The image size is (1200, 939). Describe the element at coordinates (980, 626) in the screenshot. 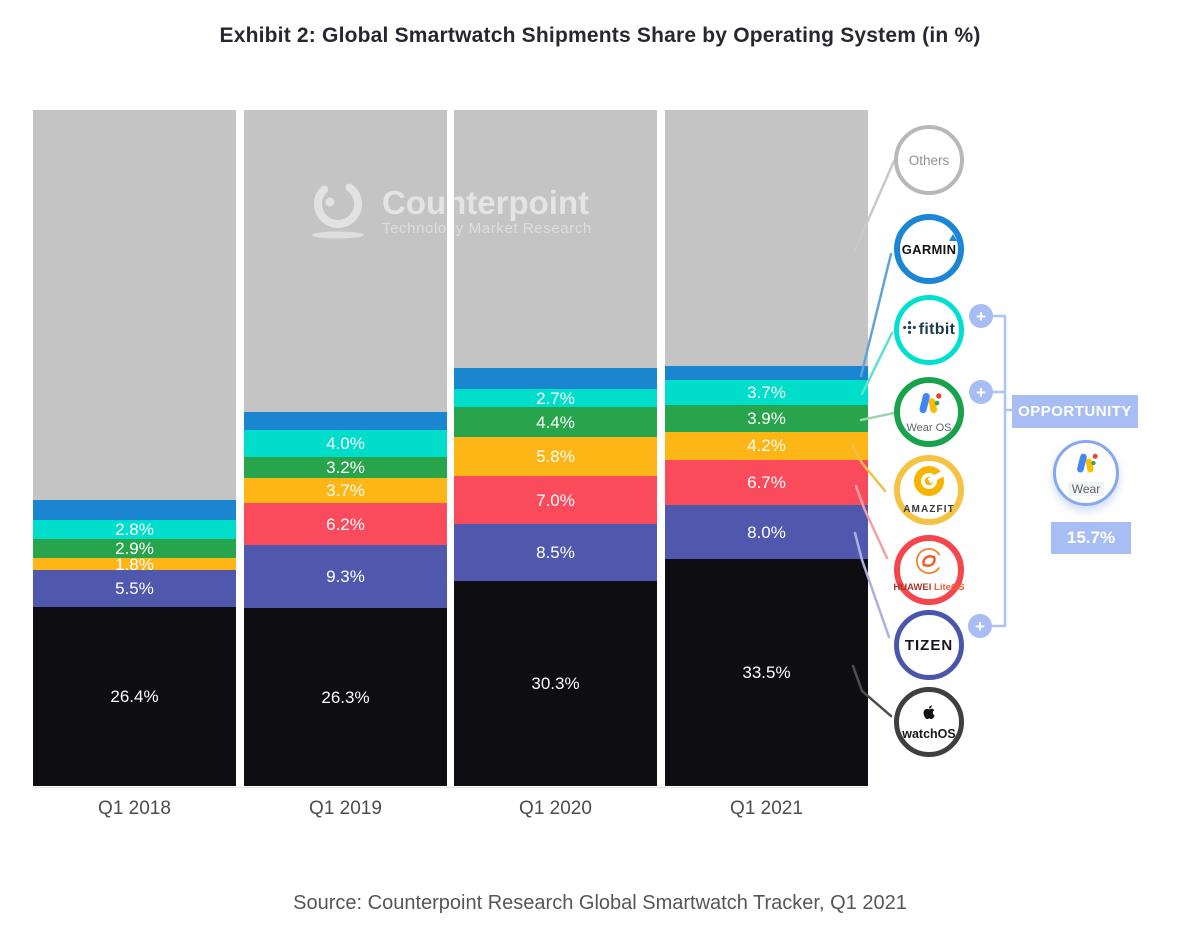

I see `plus-badge-tizen: +` at that location.